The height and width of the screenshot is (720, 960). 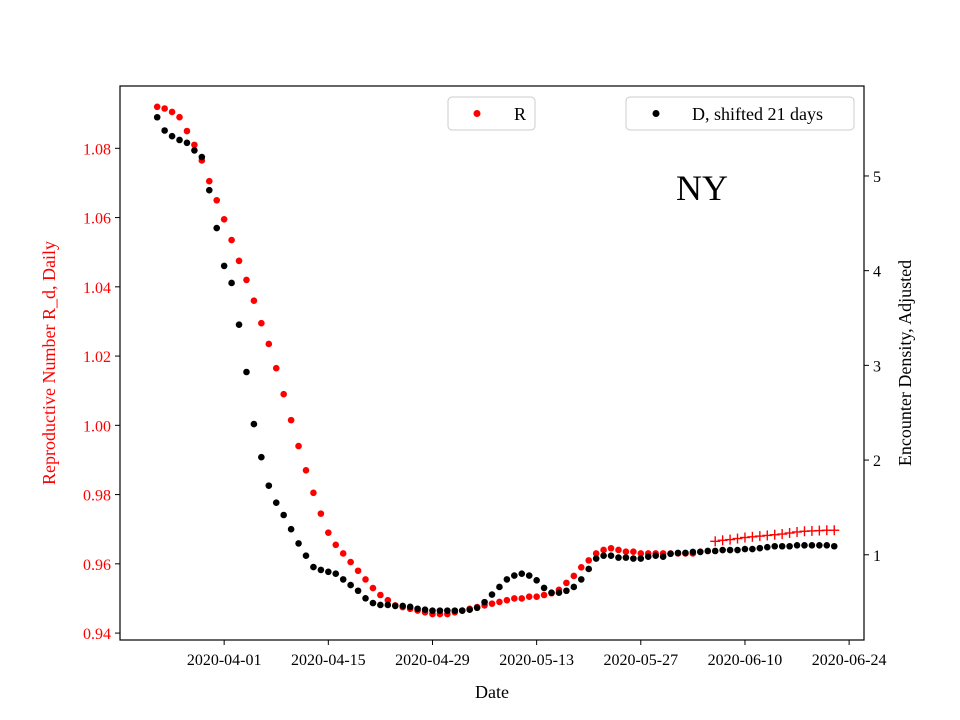 I want to click on right-y-tick-label: 3, so click(x=877, y=366).